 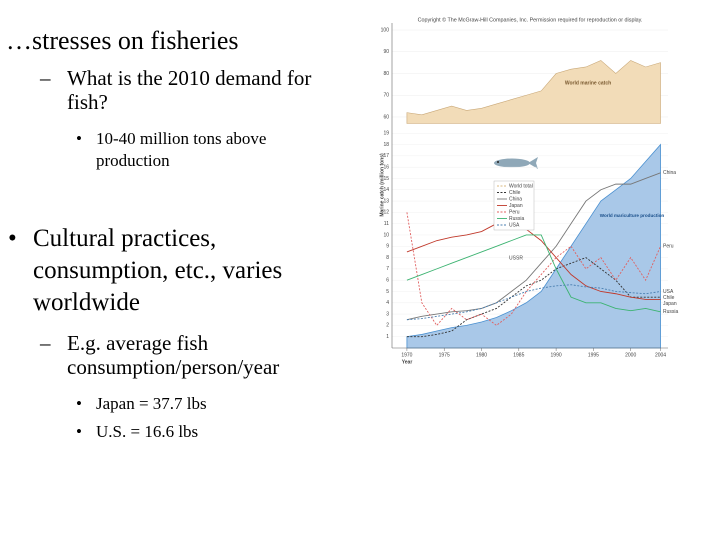 I want to click on x-tick-label: 1975, so click(x=444, y=355).